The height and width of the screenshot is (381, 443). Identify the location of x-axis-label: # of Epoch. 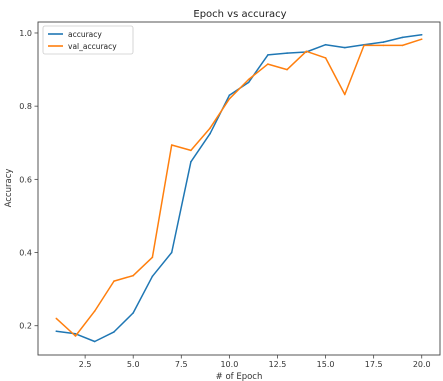
(239, 376).